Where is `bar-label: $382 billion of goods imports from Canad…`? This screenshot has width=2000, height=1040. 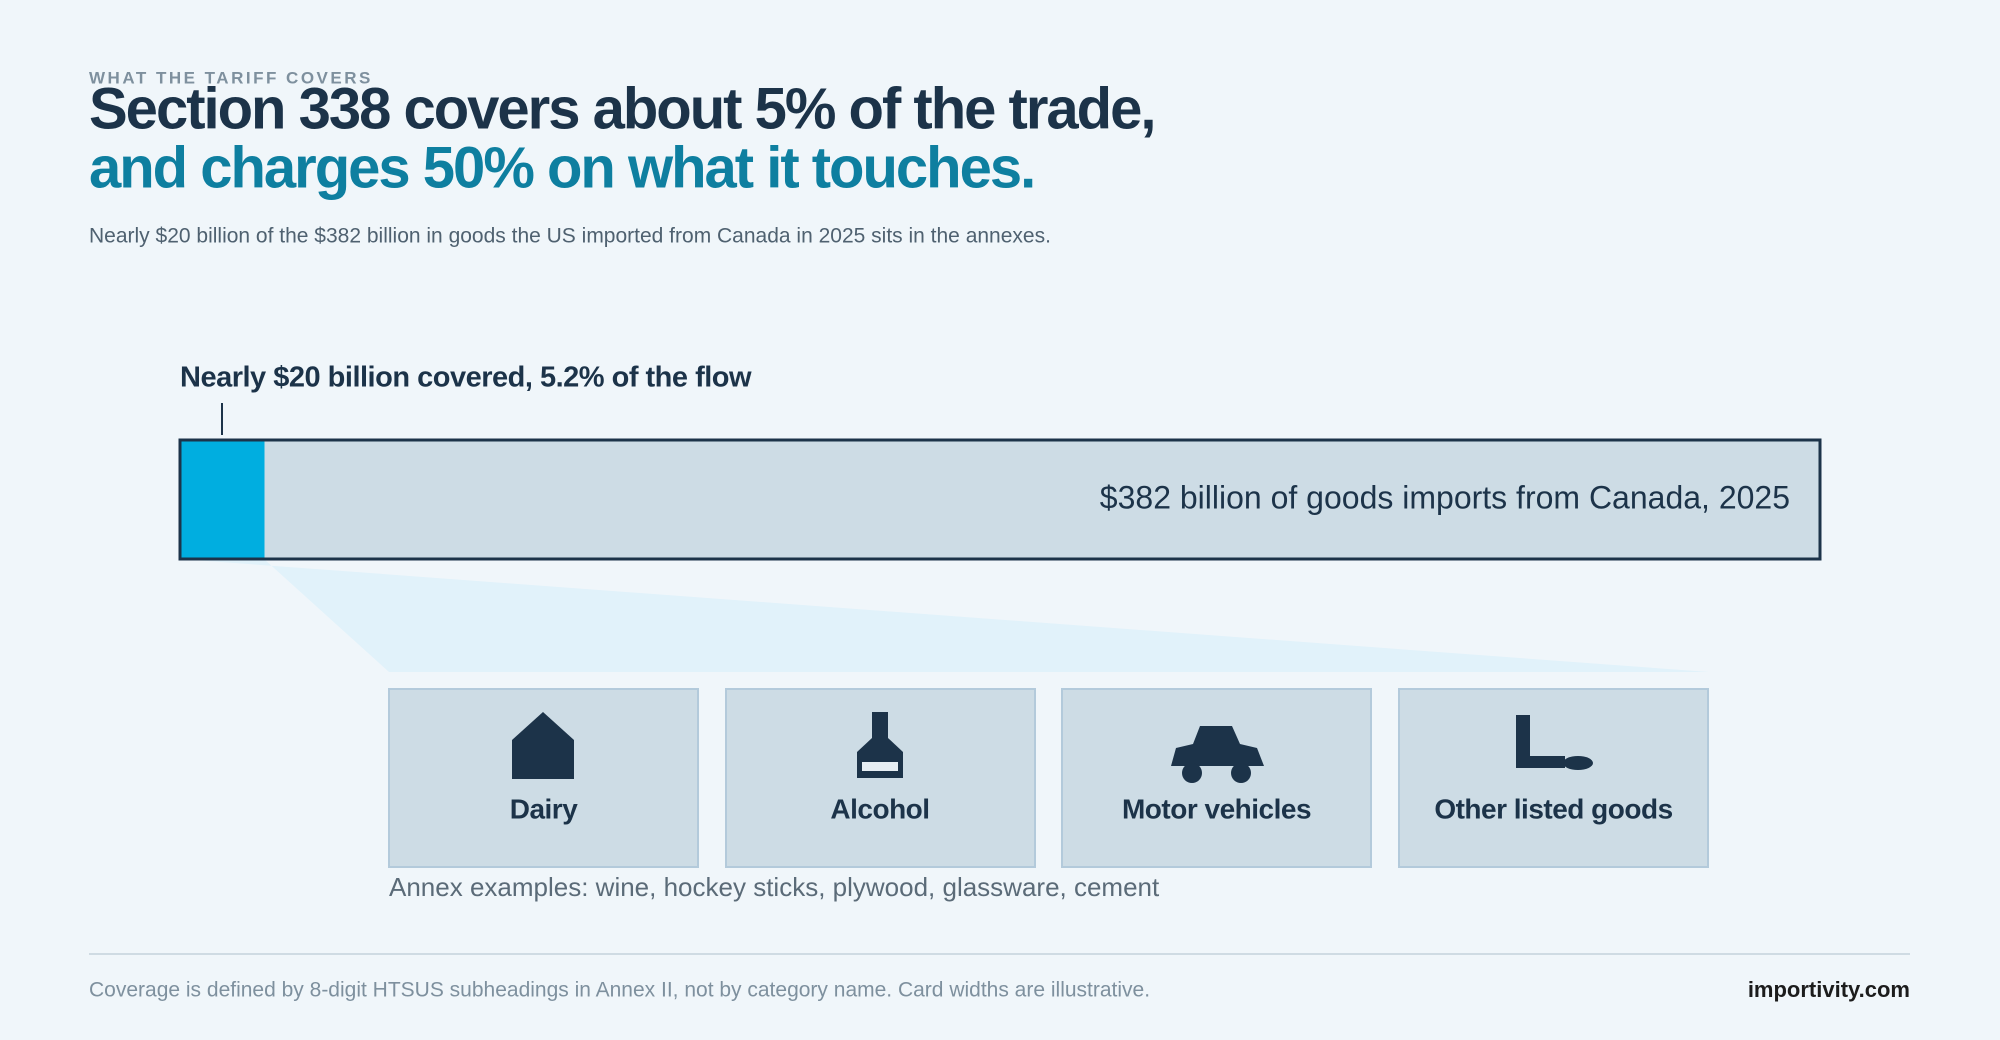 bar-label: $382 billion of goods imports from Canad… is located at coordinates (1445, 497).